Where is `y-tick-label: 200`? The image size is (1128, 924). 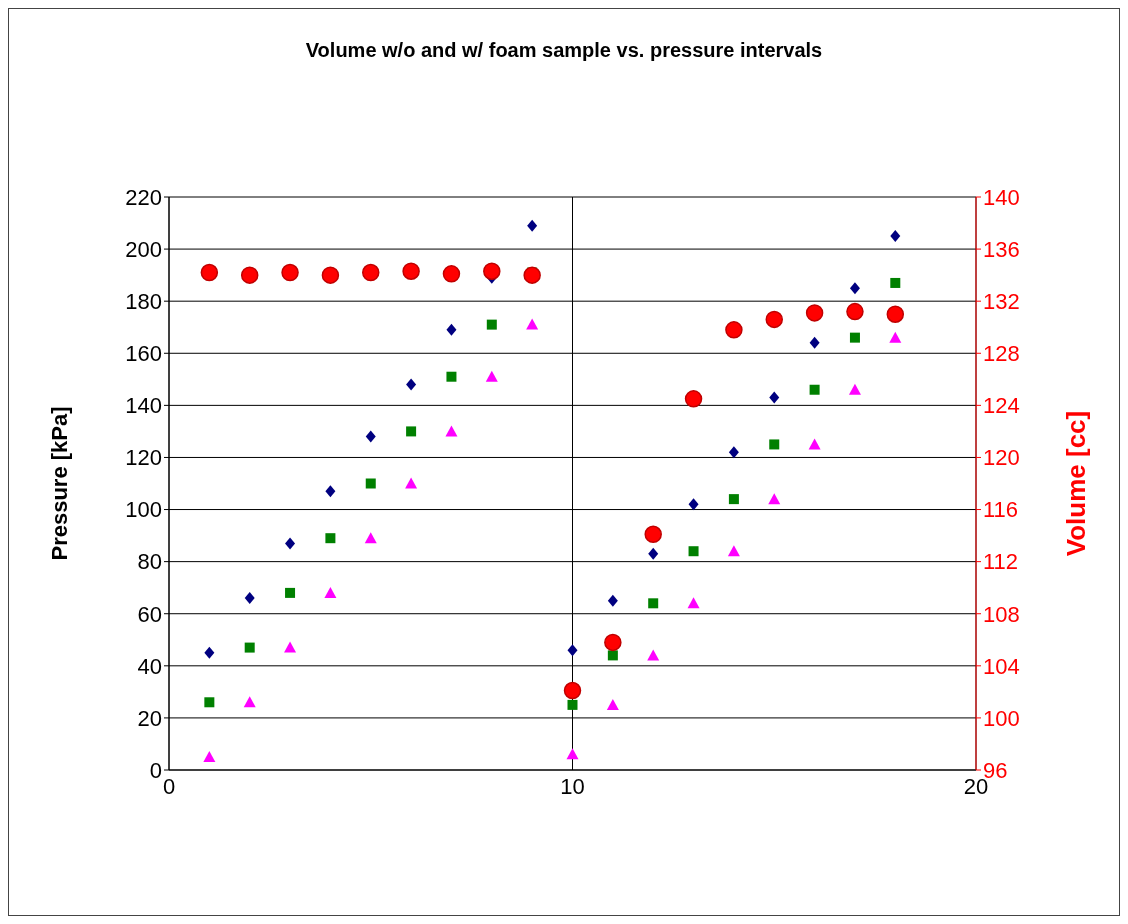
y-tick-label: 200 is located at coordinates (143, 249).